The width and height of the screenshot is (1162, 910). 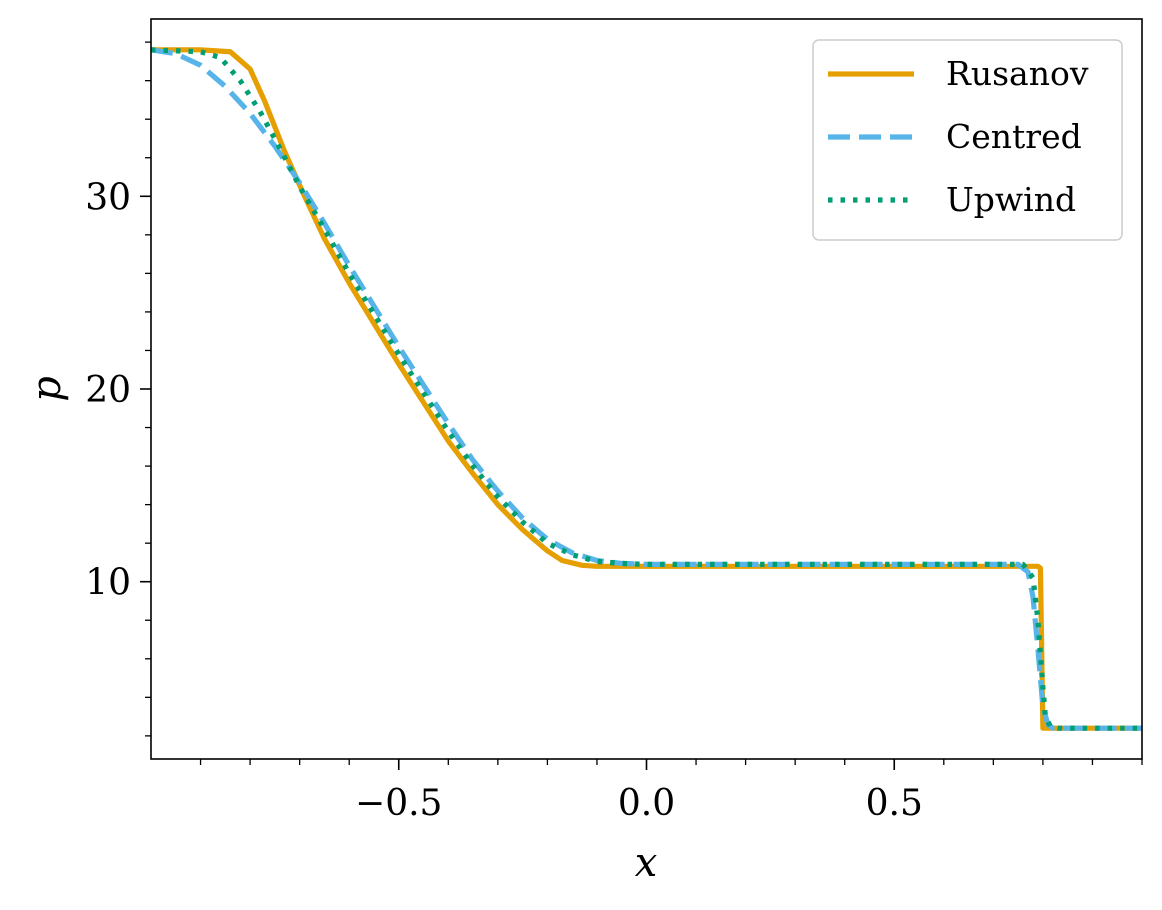 What do you see at coordinates (1017, 73) in the screenshot?
I see `legend-label-rusanov: Rusanov` at bounding box center [1017, 73].